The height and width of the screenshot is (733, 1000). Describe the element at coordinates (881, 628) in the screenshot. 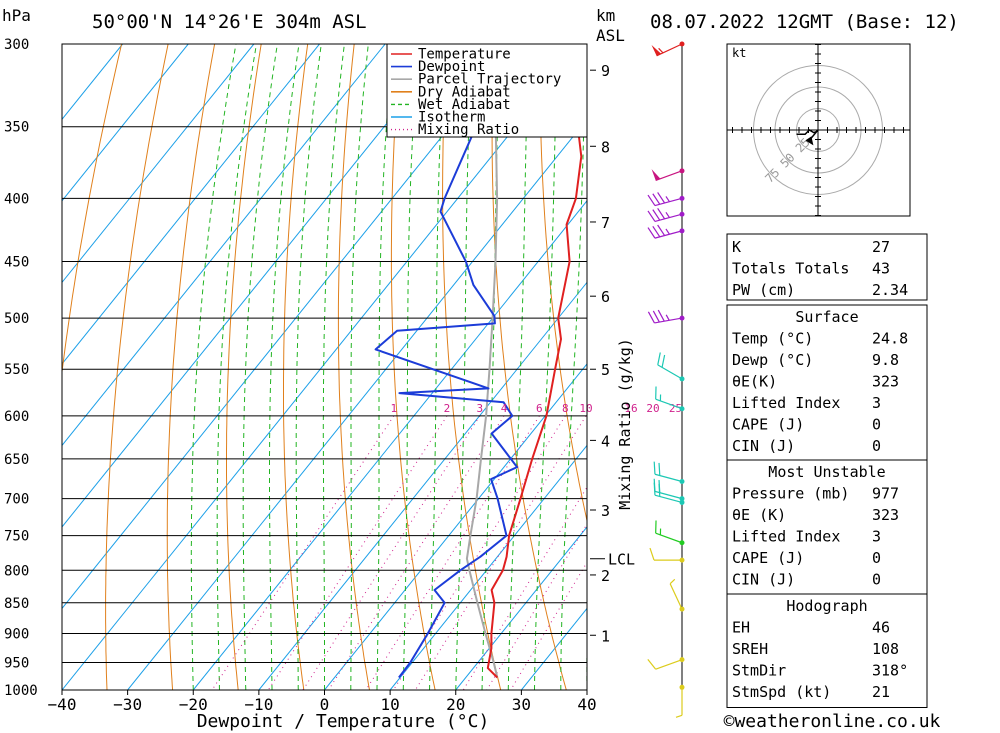

I see `stat-value: 46` at that location.